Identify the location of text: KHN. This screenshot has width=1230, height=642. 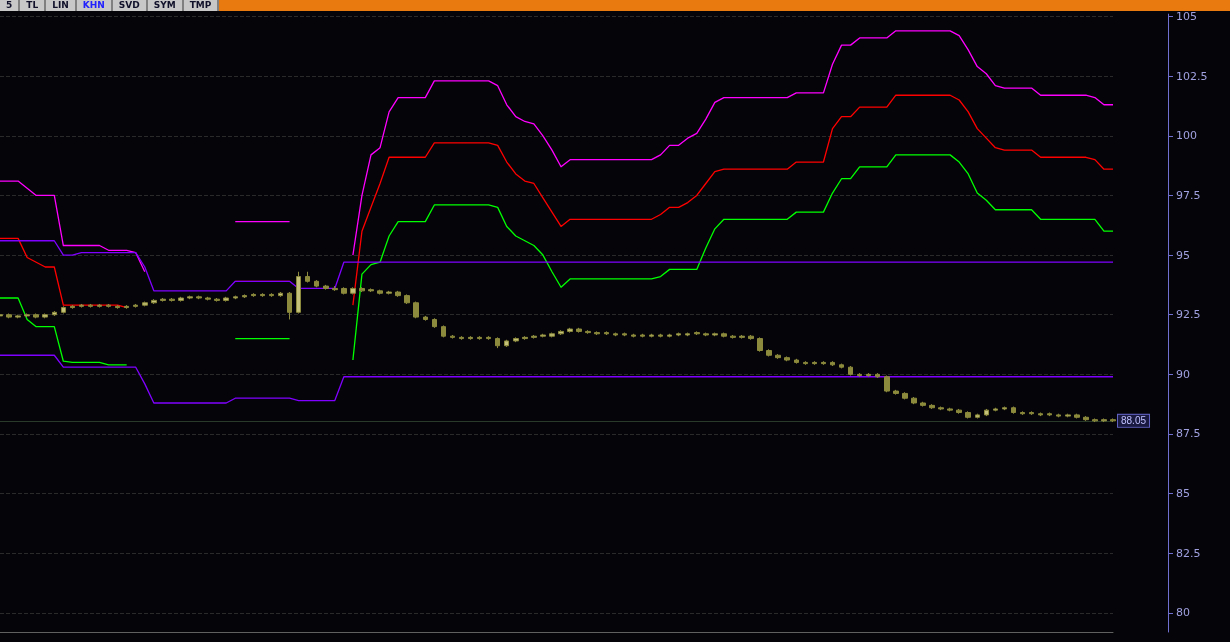
(94, 5).